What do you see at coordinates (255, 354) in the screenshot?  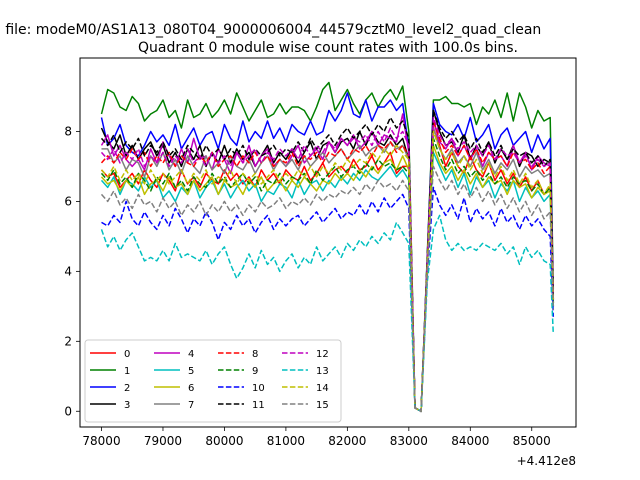 I see `legend-label-8: 8` at bounding box center [255, 354].